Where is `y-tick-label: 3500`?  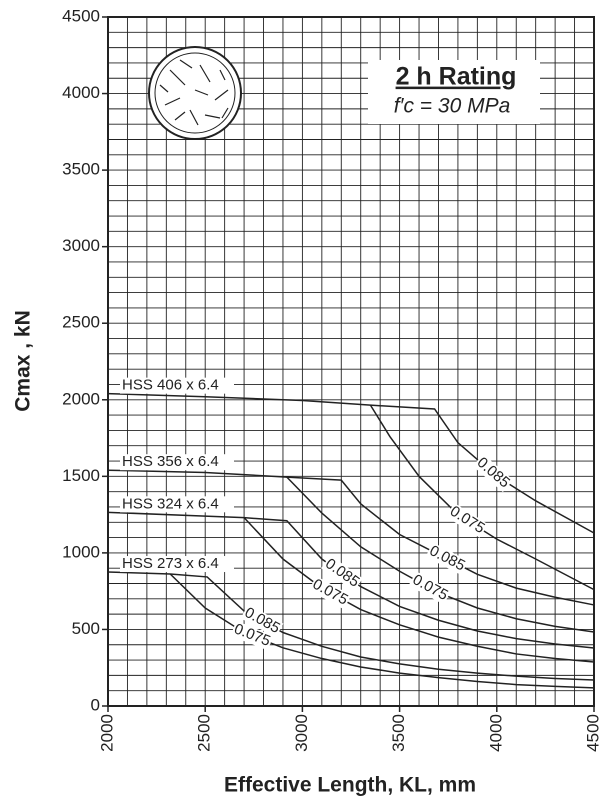 y-tick-label: 3500 is located at coordinates (81, 169).